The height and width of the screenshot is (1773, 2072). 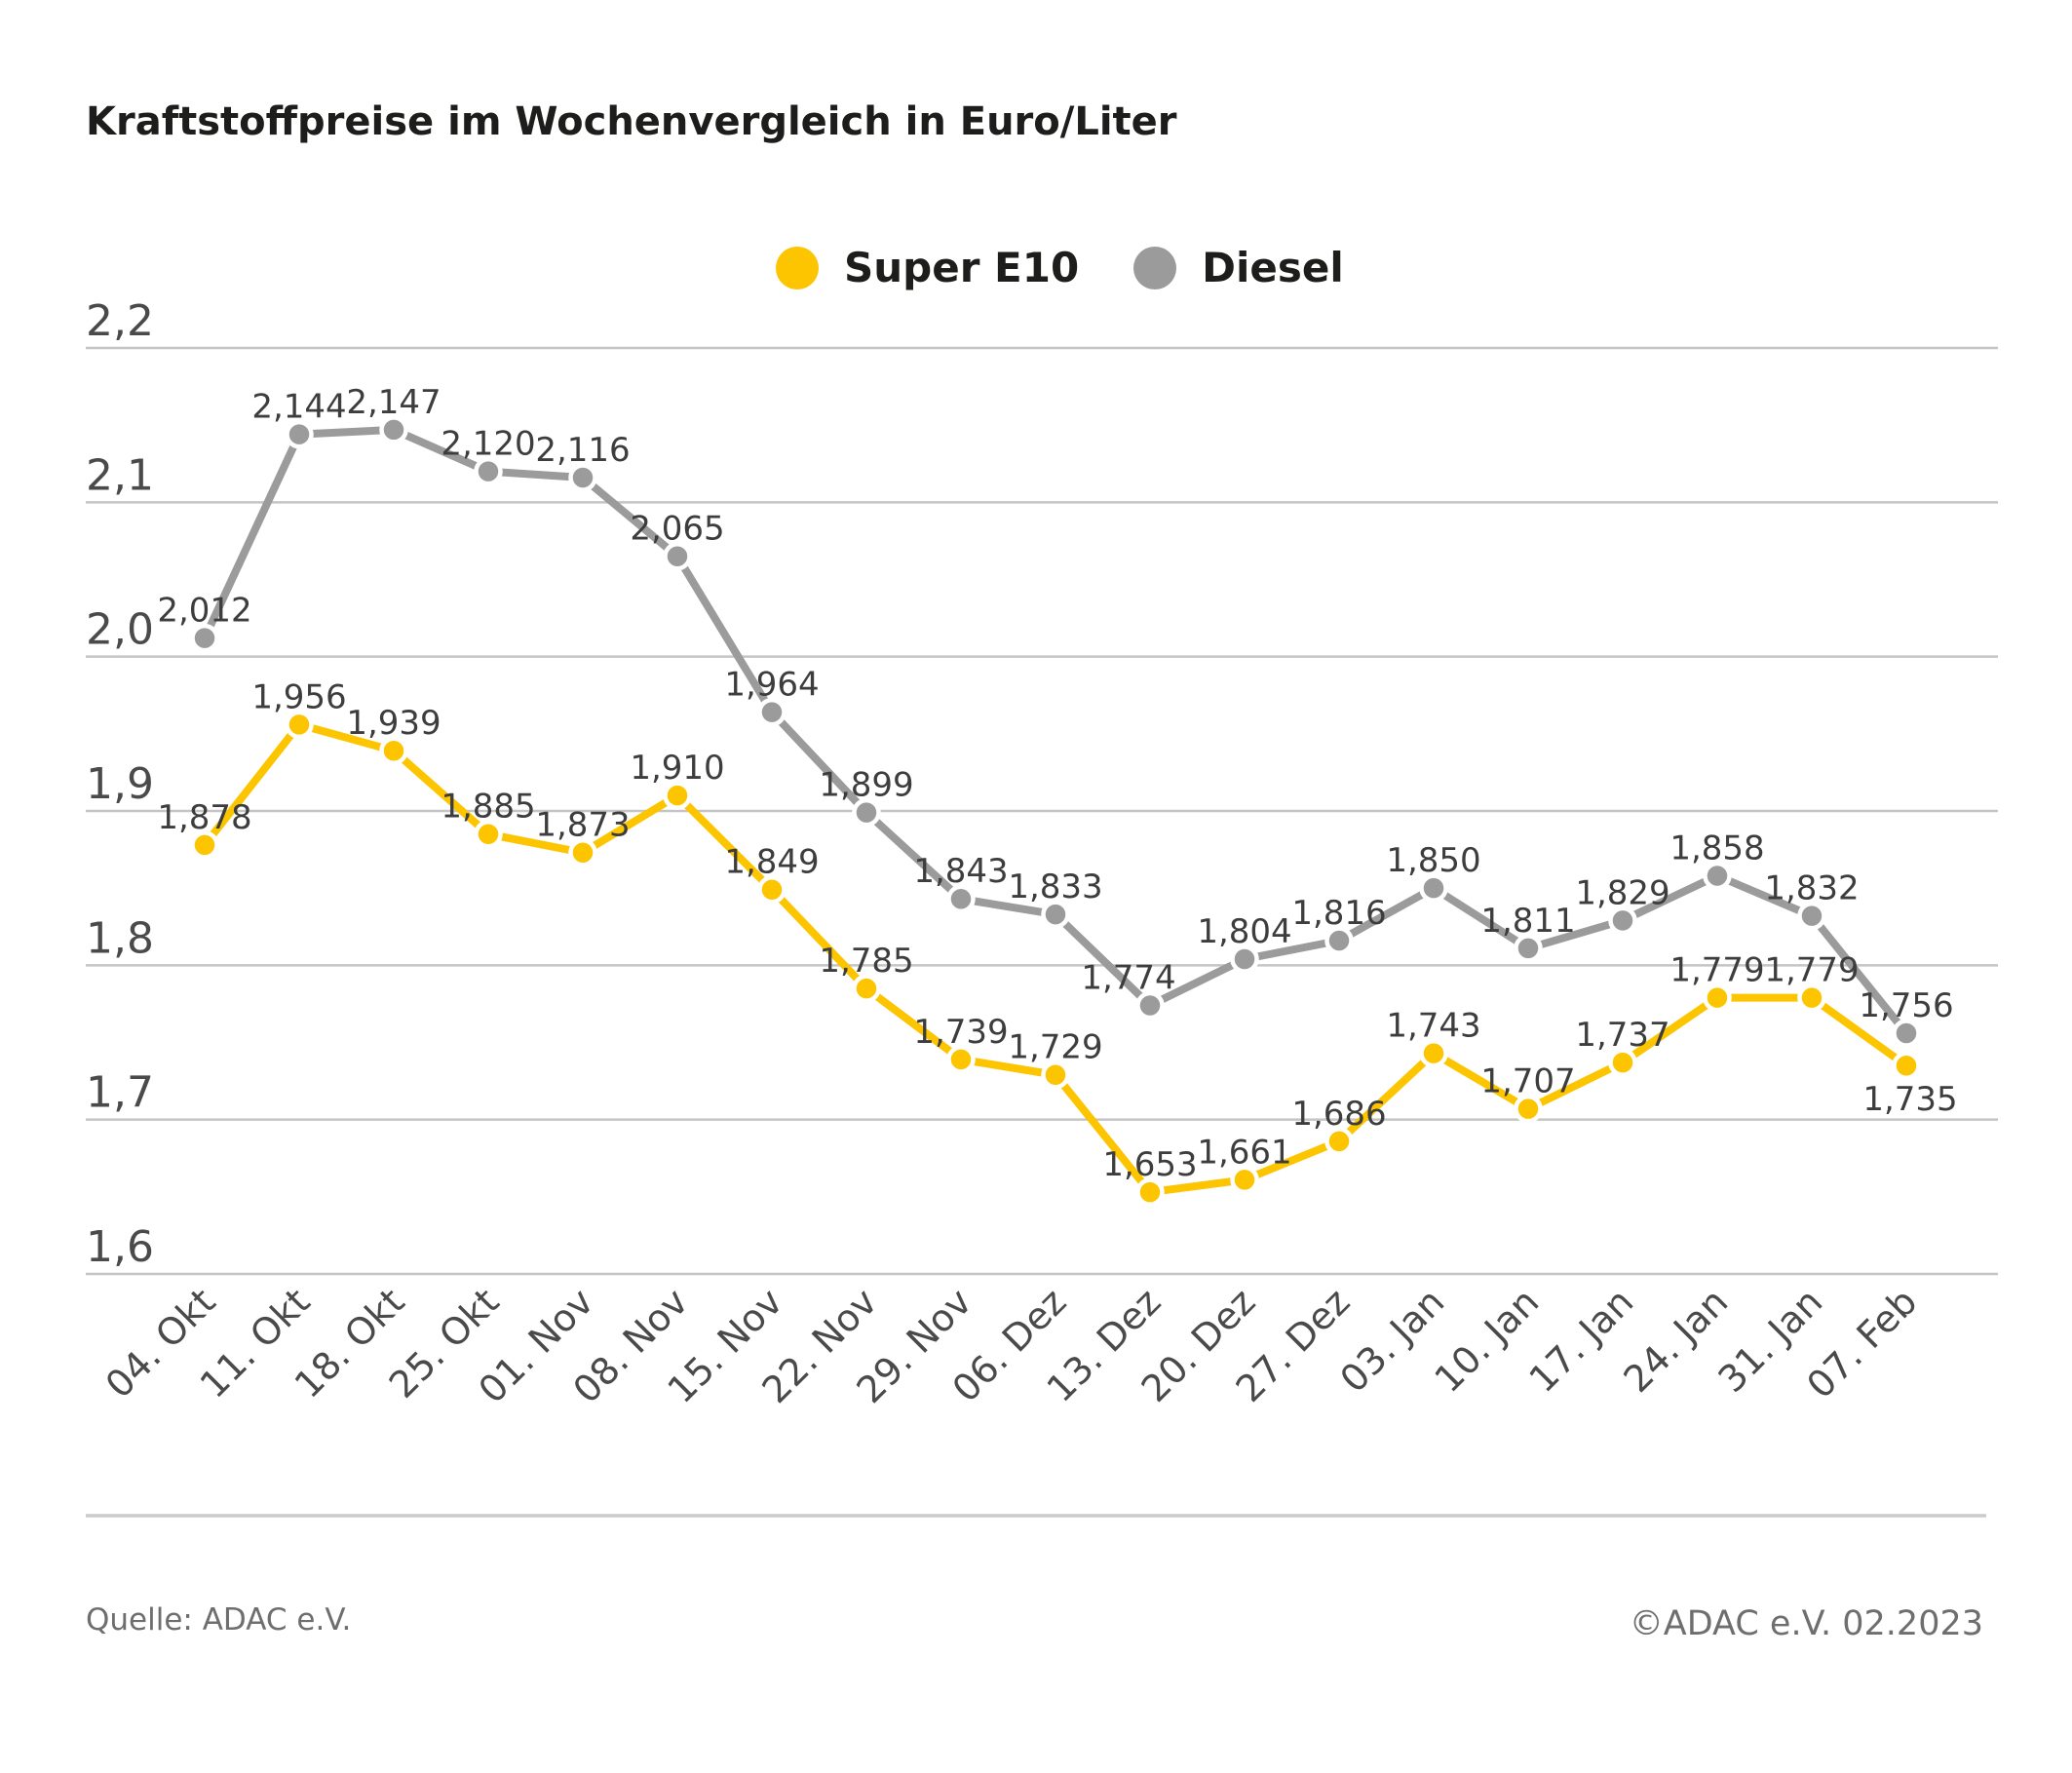 What do you see at coordinates (1055, 886) in the screenshot?
I see `value-label: 1,833` at bounding box center [1055, 886].